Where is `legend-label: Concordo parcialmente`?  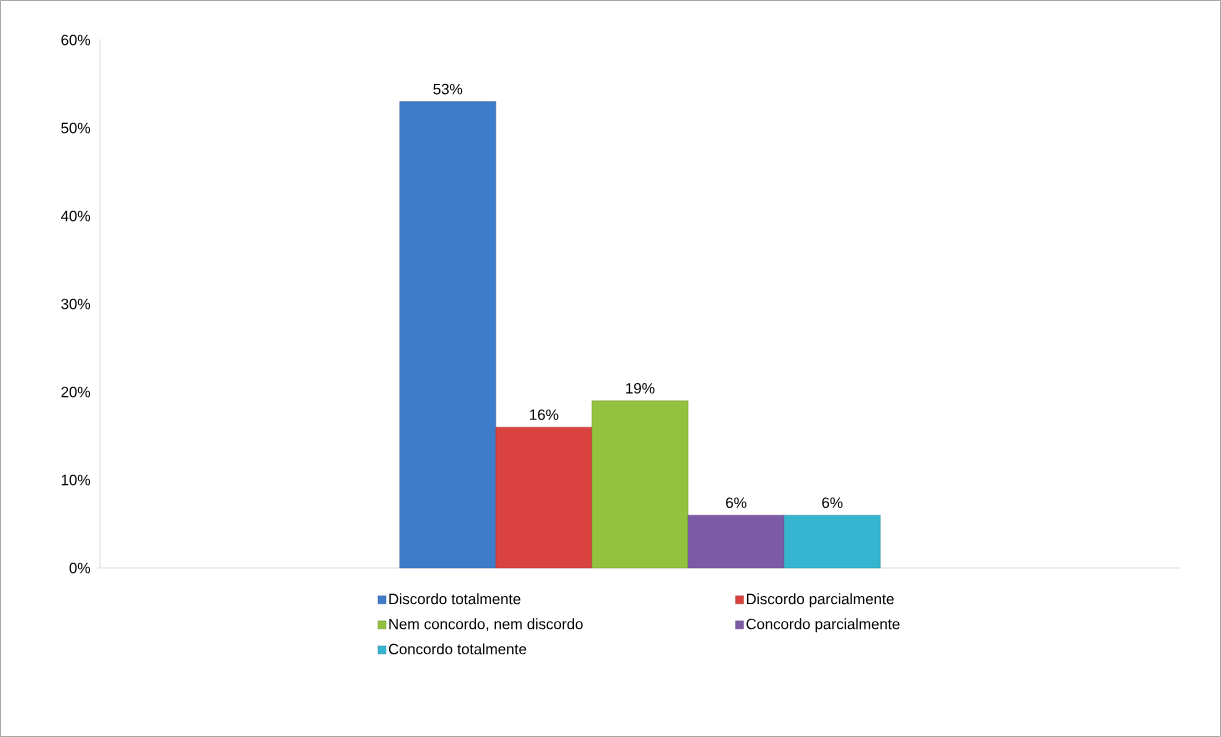 legend-label: Concordo parcialmente is located at coordinates (823, 625).